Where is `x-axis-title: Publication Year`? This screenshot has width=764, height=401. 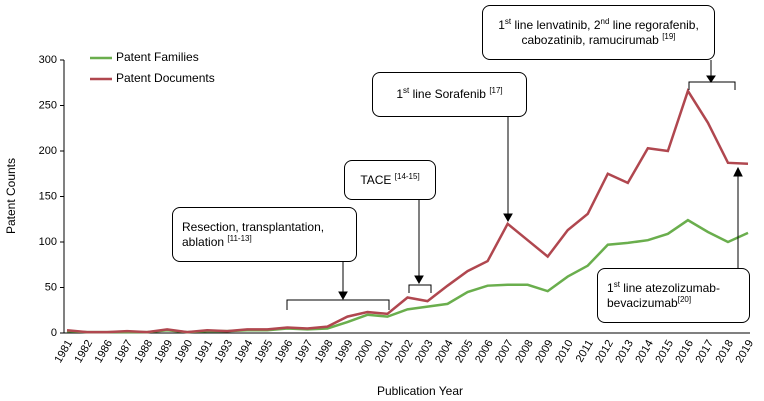
x-axis-title: Publication Year is located at coordinates (420, 391).